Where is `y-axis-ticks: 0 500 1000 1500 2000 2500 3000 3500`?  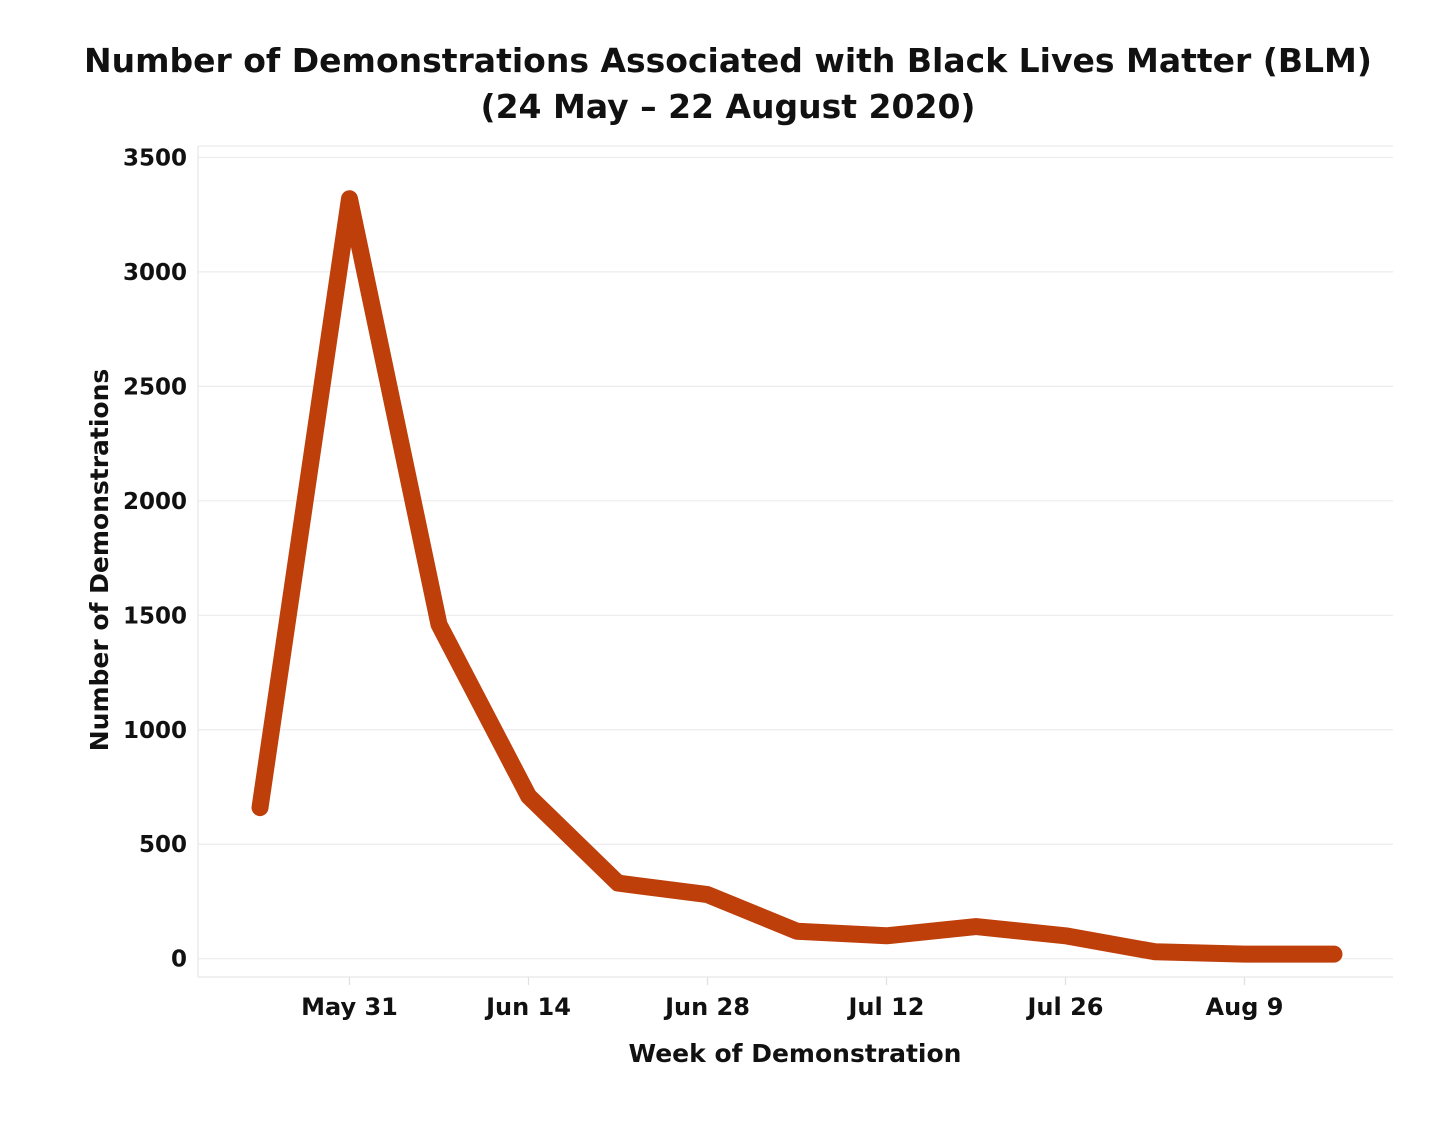
y-axis-ticks: 0 500 1000 1500 2000 2500 3000 3500 is located at coordinates (155, 558).